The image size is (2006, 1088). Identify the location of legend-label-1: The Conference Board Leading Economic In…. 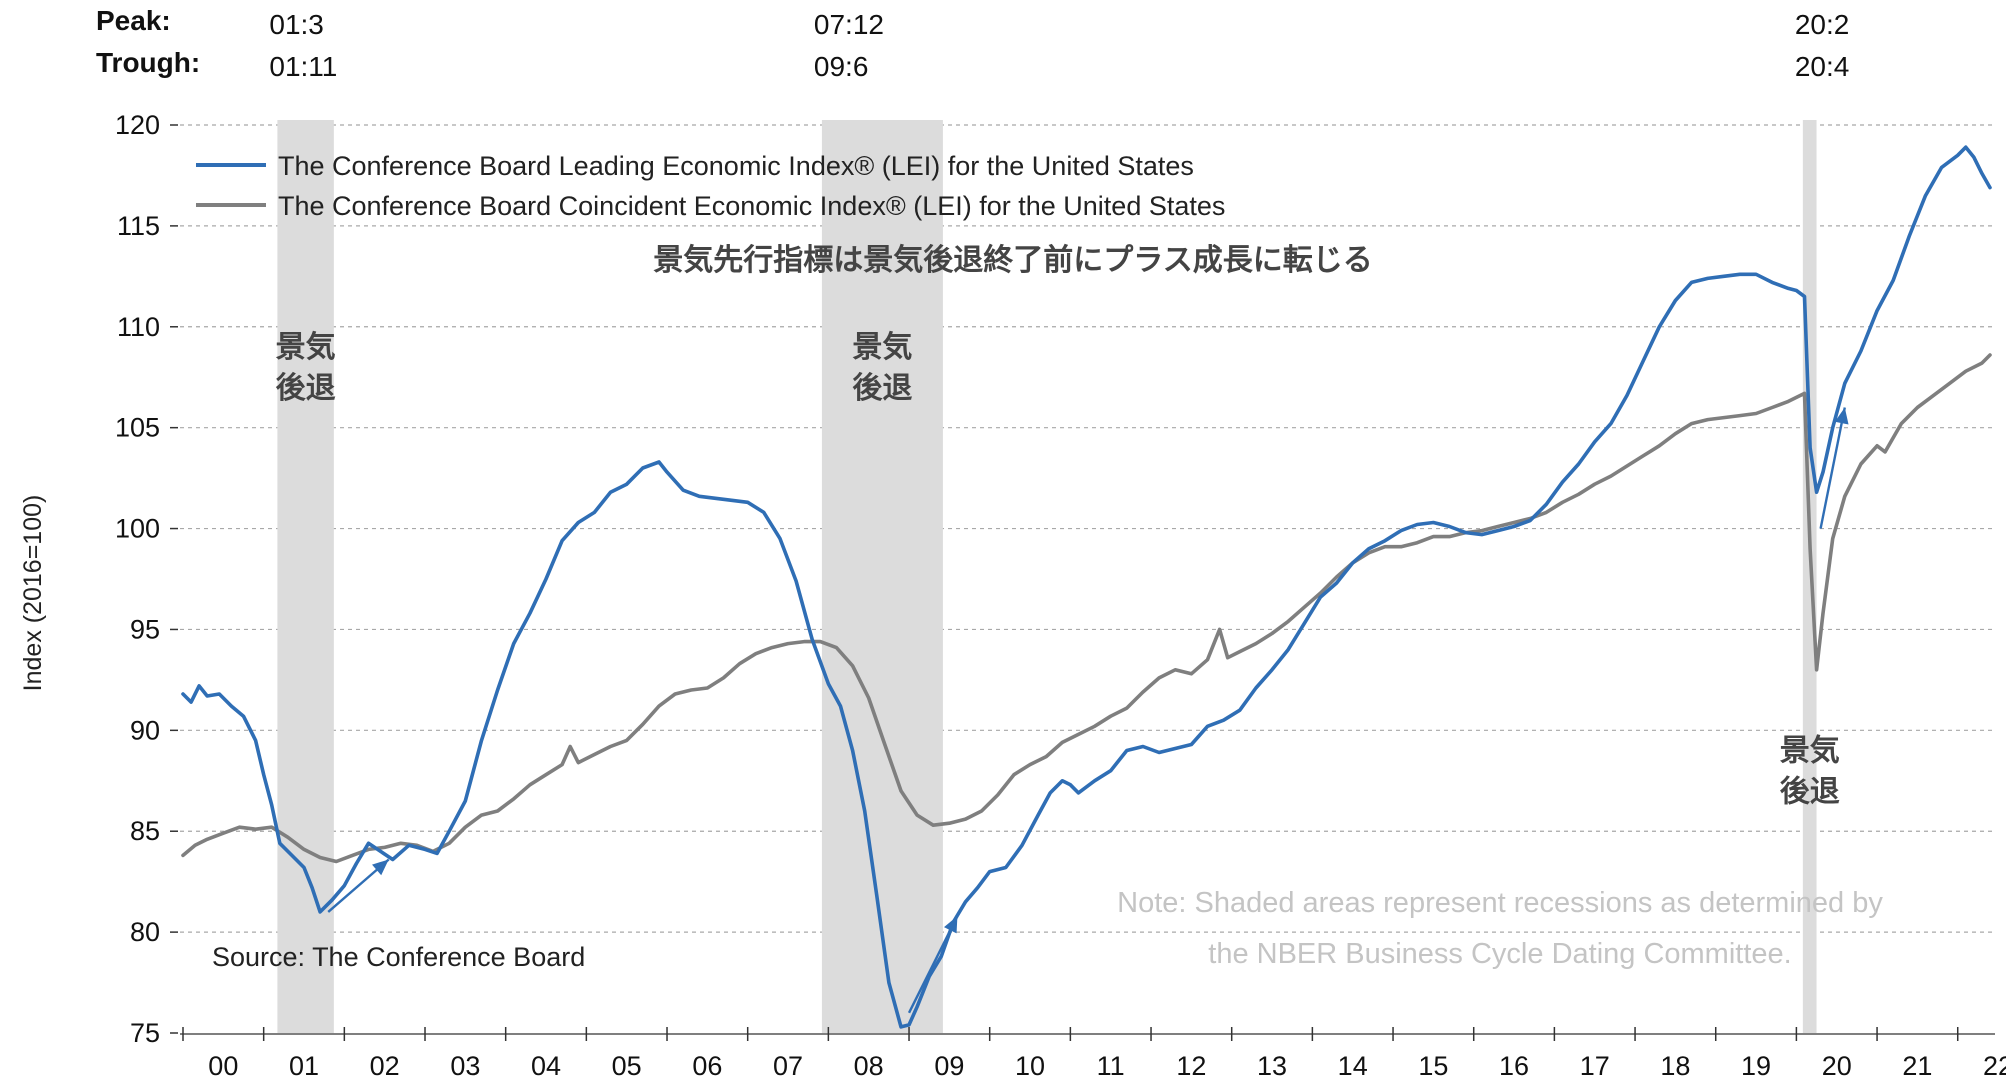
(736, 166).